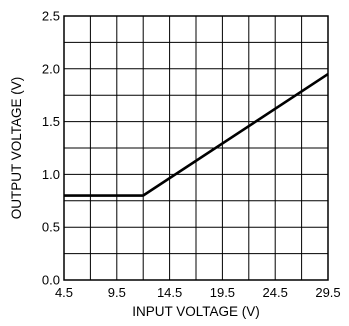  I want to click on x-tick-label: 14.5, so click(169, 292).